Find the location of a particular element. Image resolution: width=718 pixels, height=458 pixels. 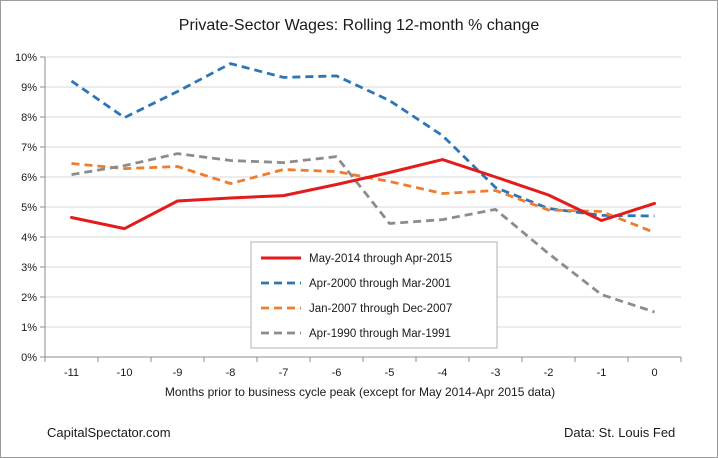

y-tick-label: 6% is located at coordinates (29, 178).